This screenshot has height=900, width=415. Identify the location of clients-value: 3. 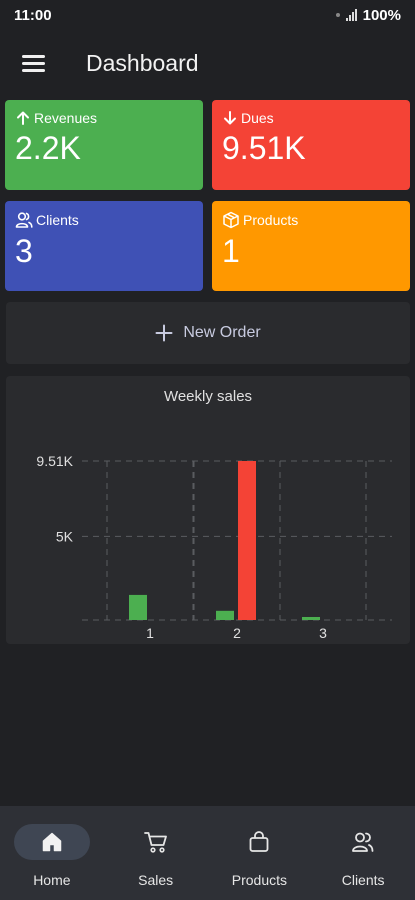
(24, 251).